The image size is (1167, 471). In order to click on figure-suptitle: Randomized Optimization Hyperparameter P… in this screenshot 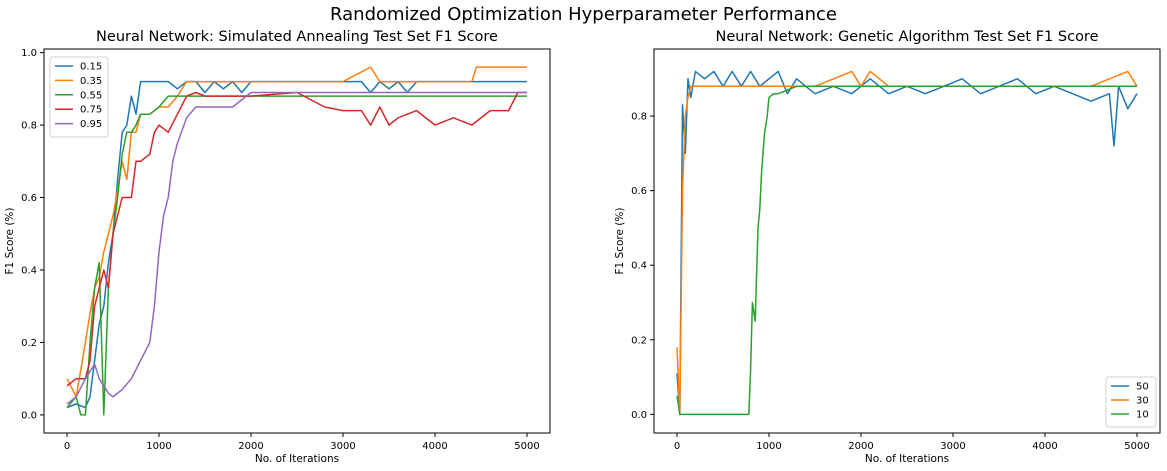, I will do `click(583, 14)`.